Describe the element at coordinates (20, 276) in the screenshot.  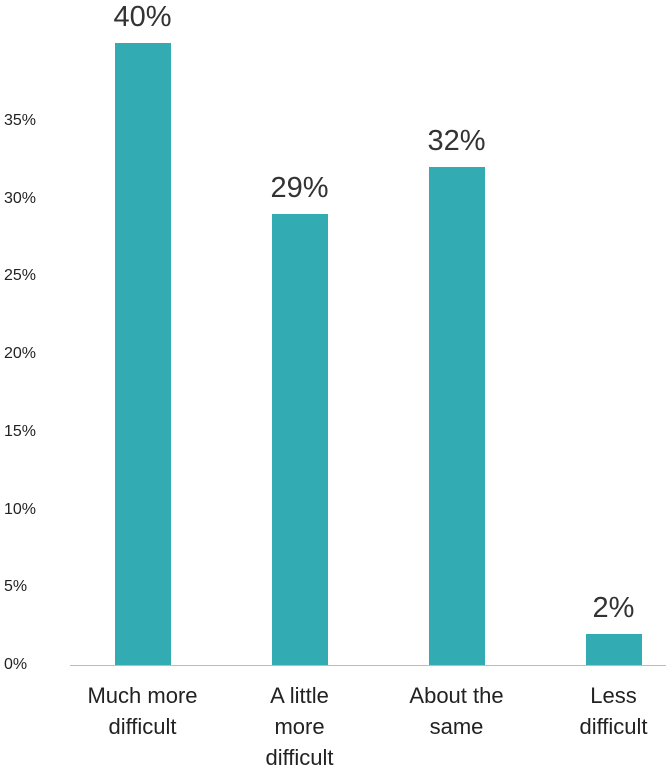
I see `y-tick-label: 25%` at that location.